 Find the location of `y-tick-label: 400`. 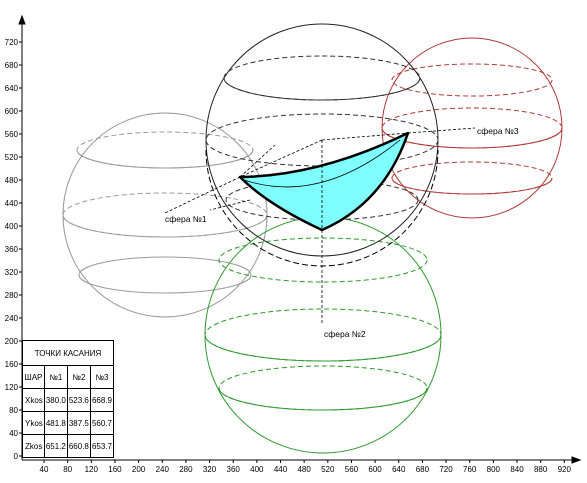

y-tick-label: 400 is located at coordinates (12, 226).